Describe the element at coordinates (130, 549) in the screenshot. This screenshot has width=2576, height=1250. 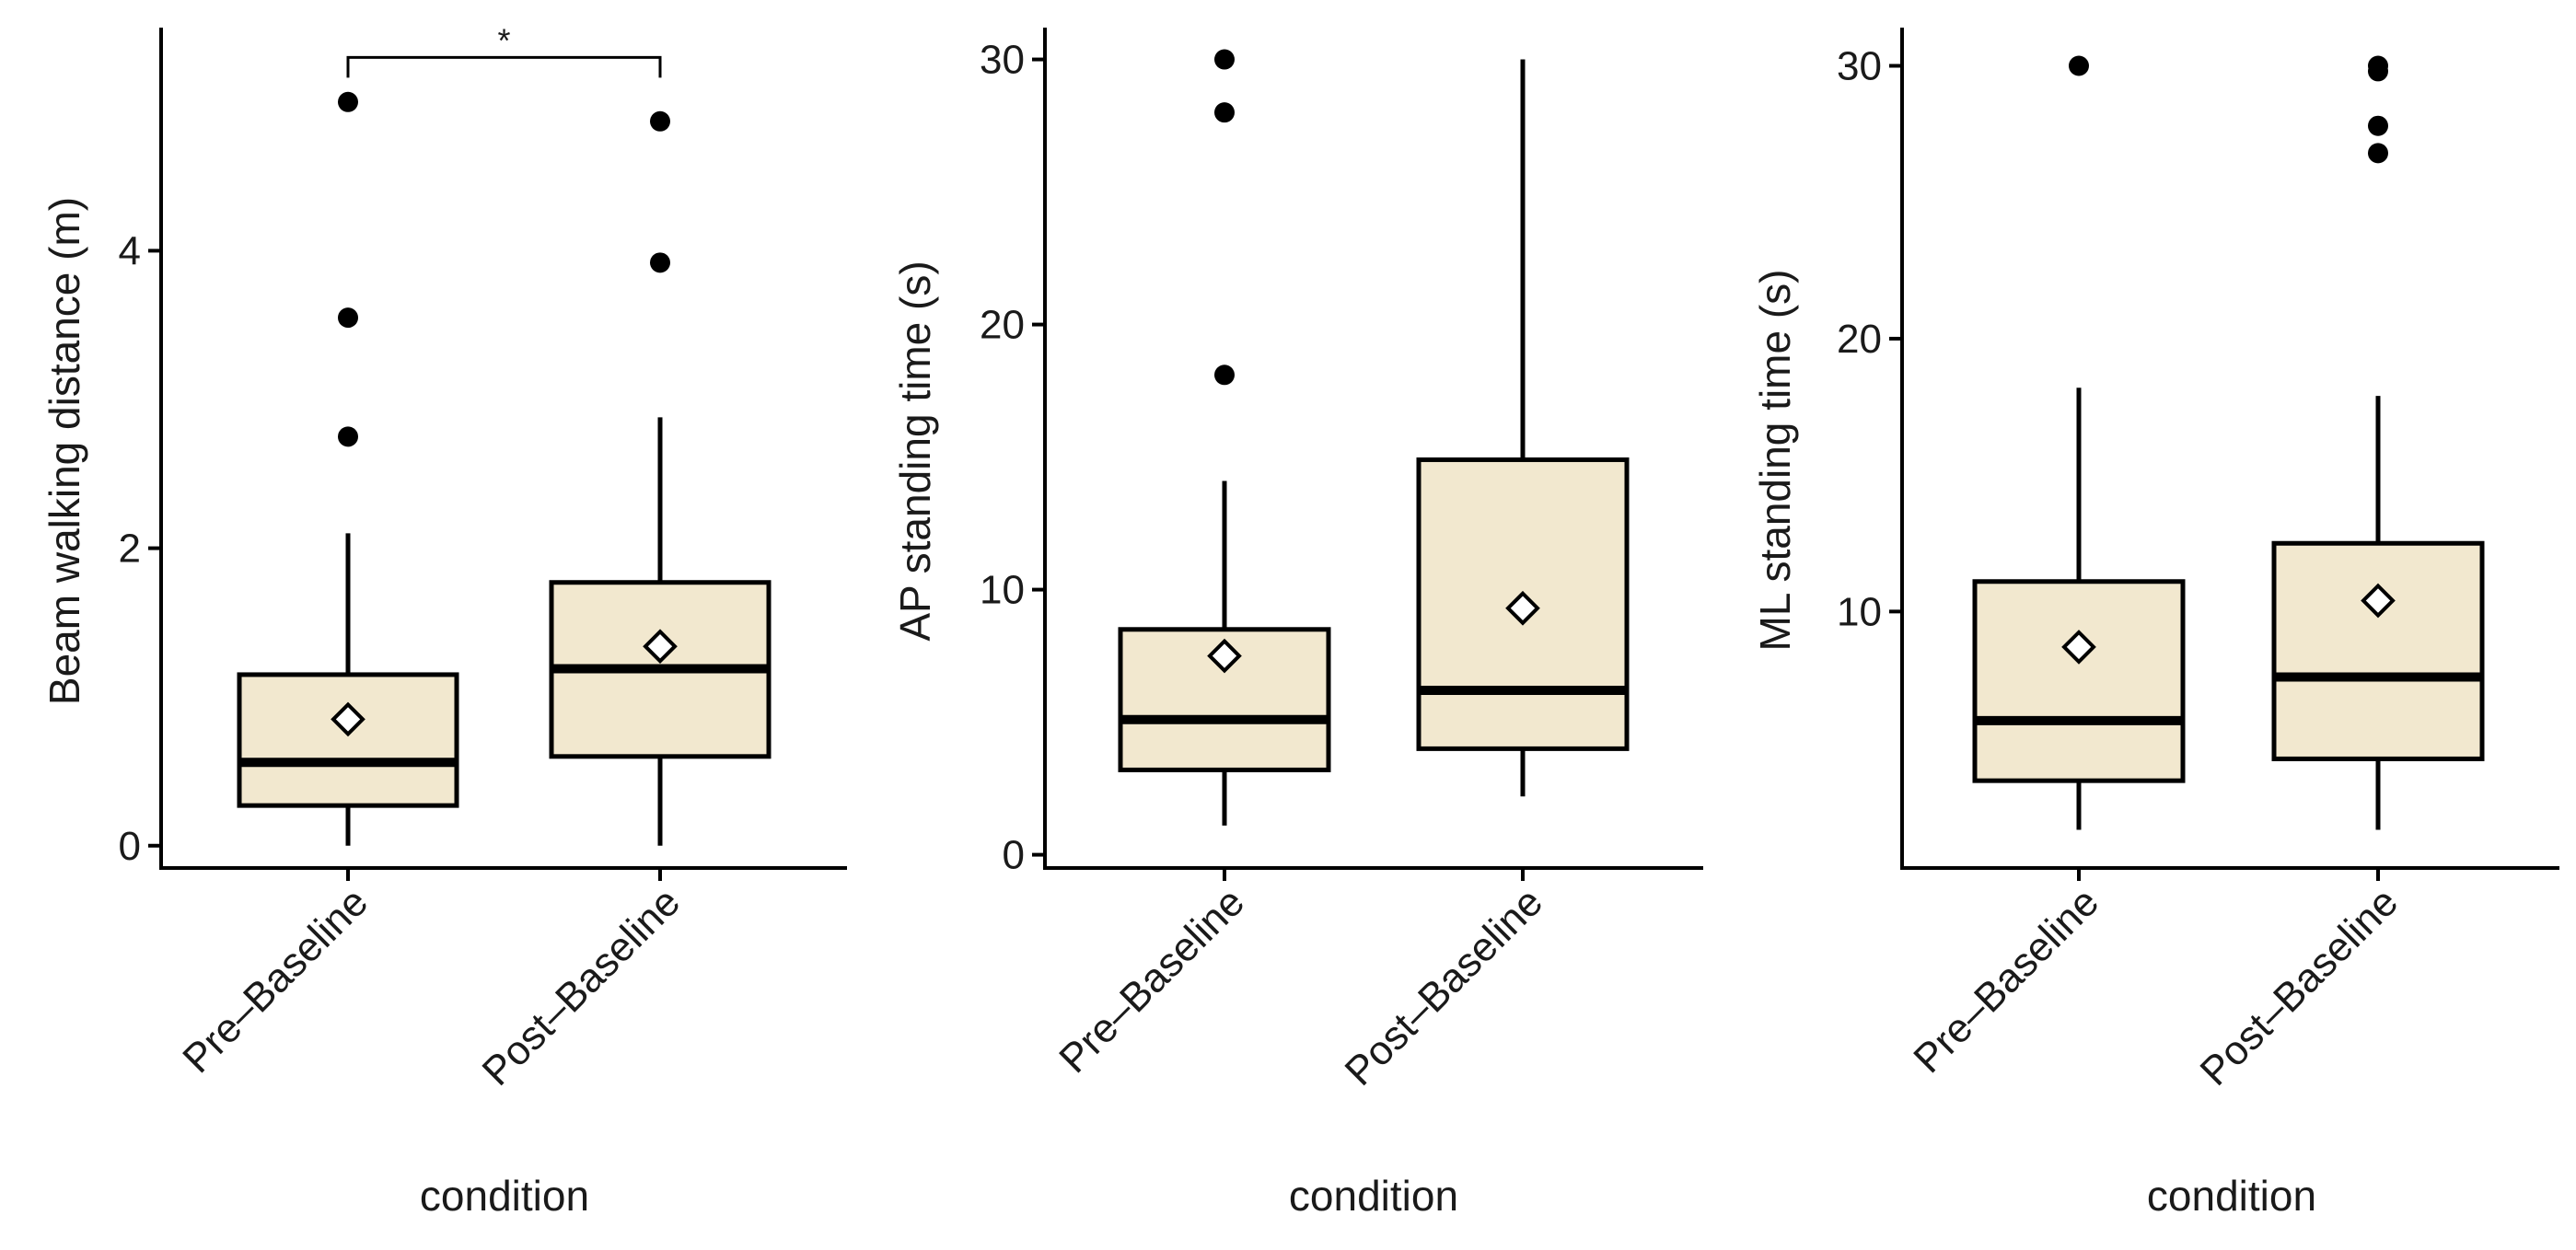
I see `y-tick-label: 2` at that location.